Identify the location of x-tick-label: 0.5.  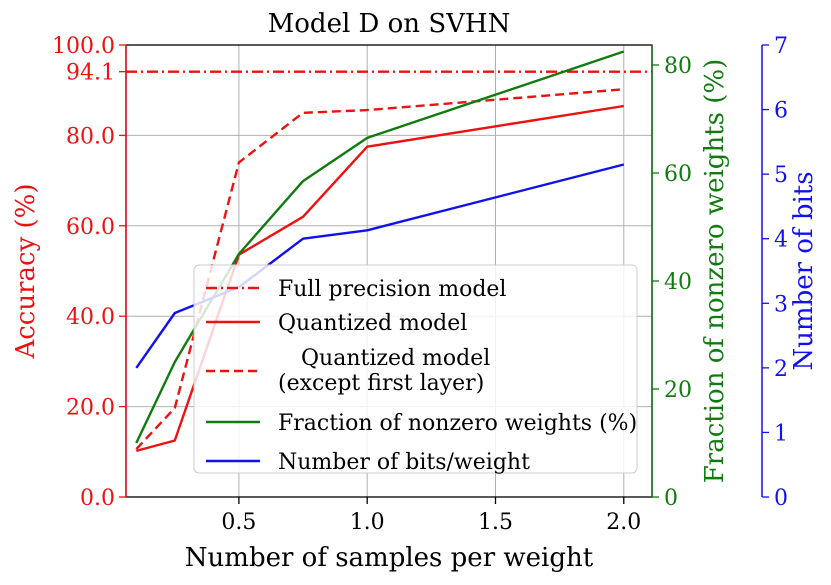
(238, 522).